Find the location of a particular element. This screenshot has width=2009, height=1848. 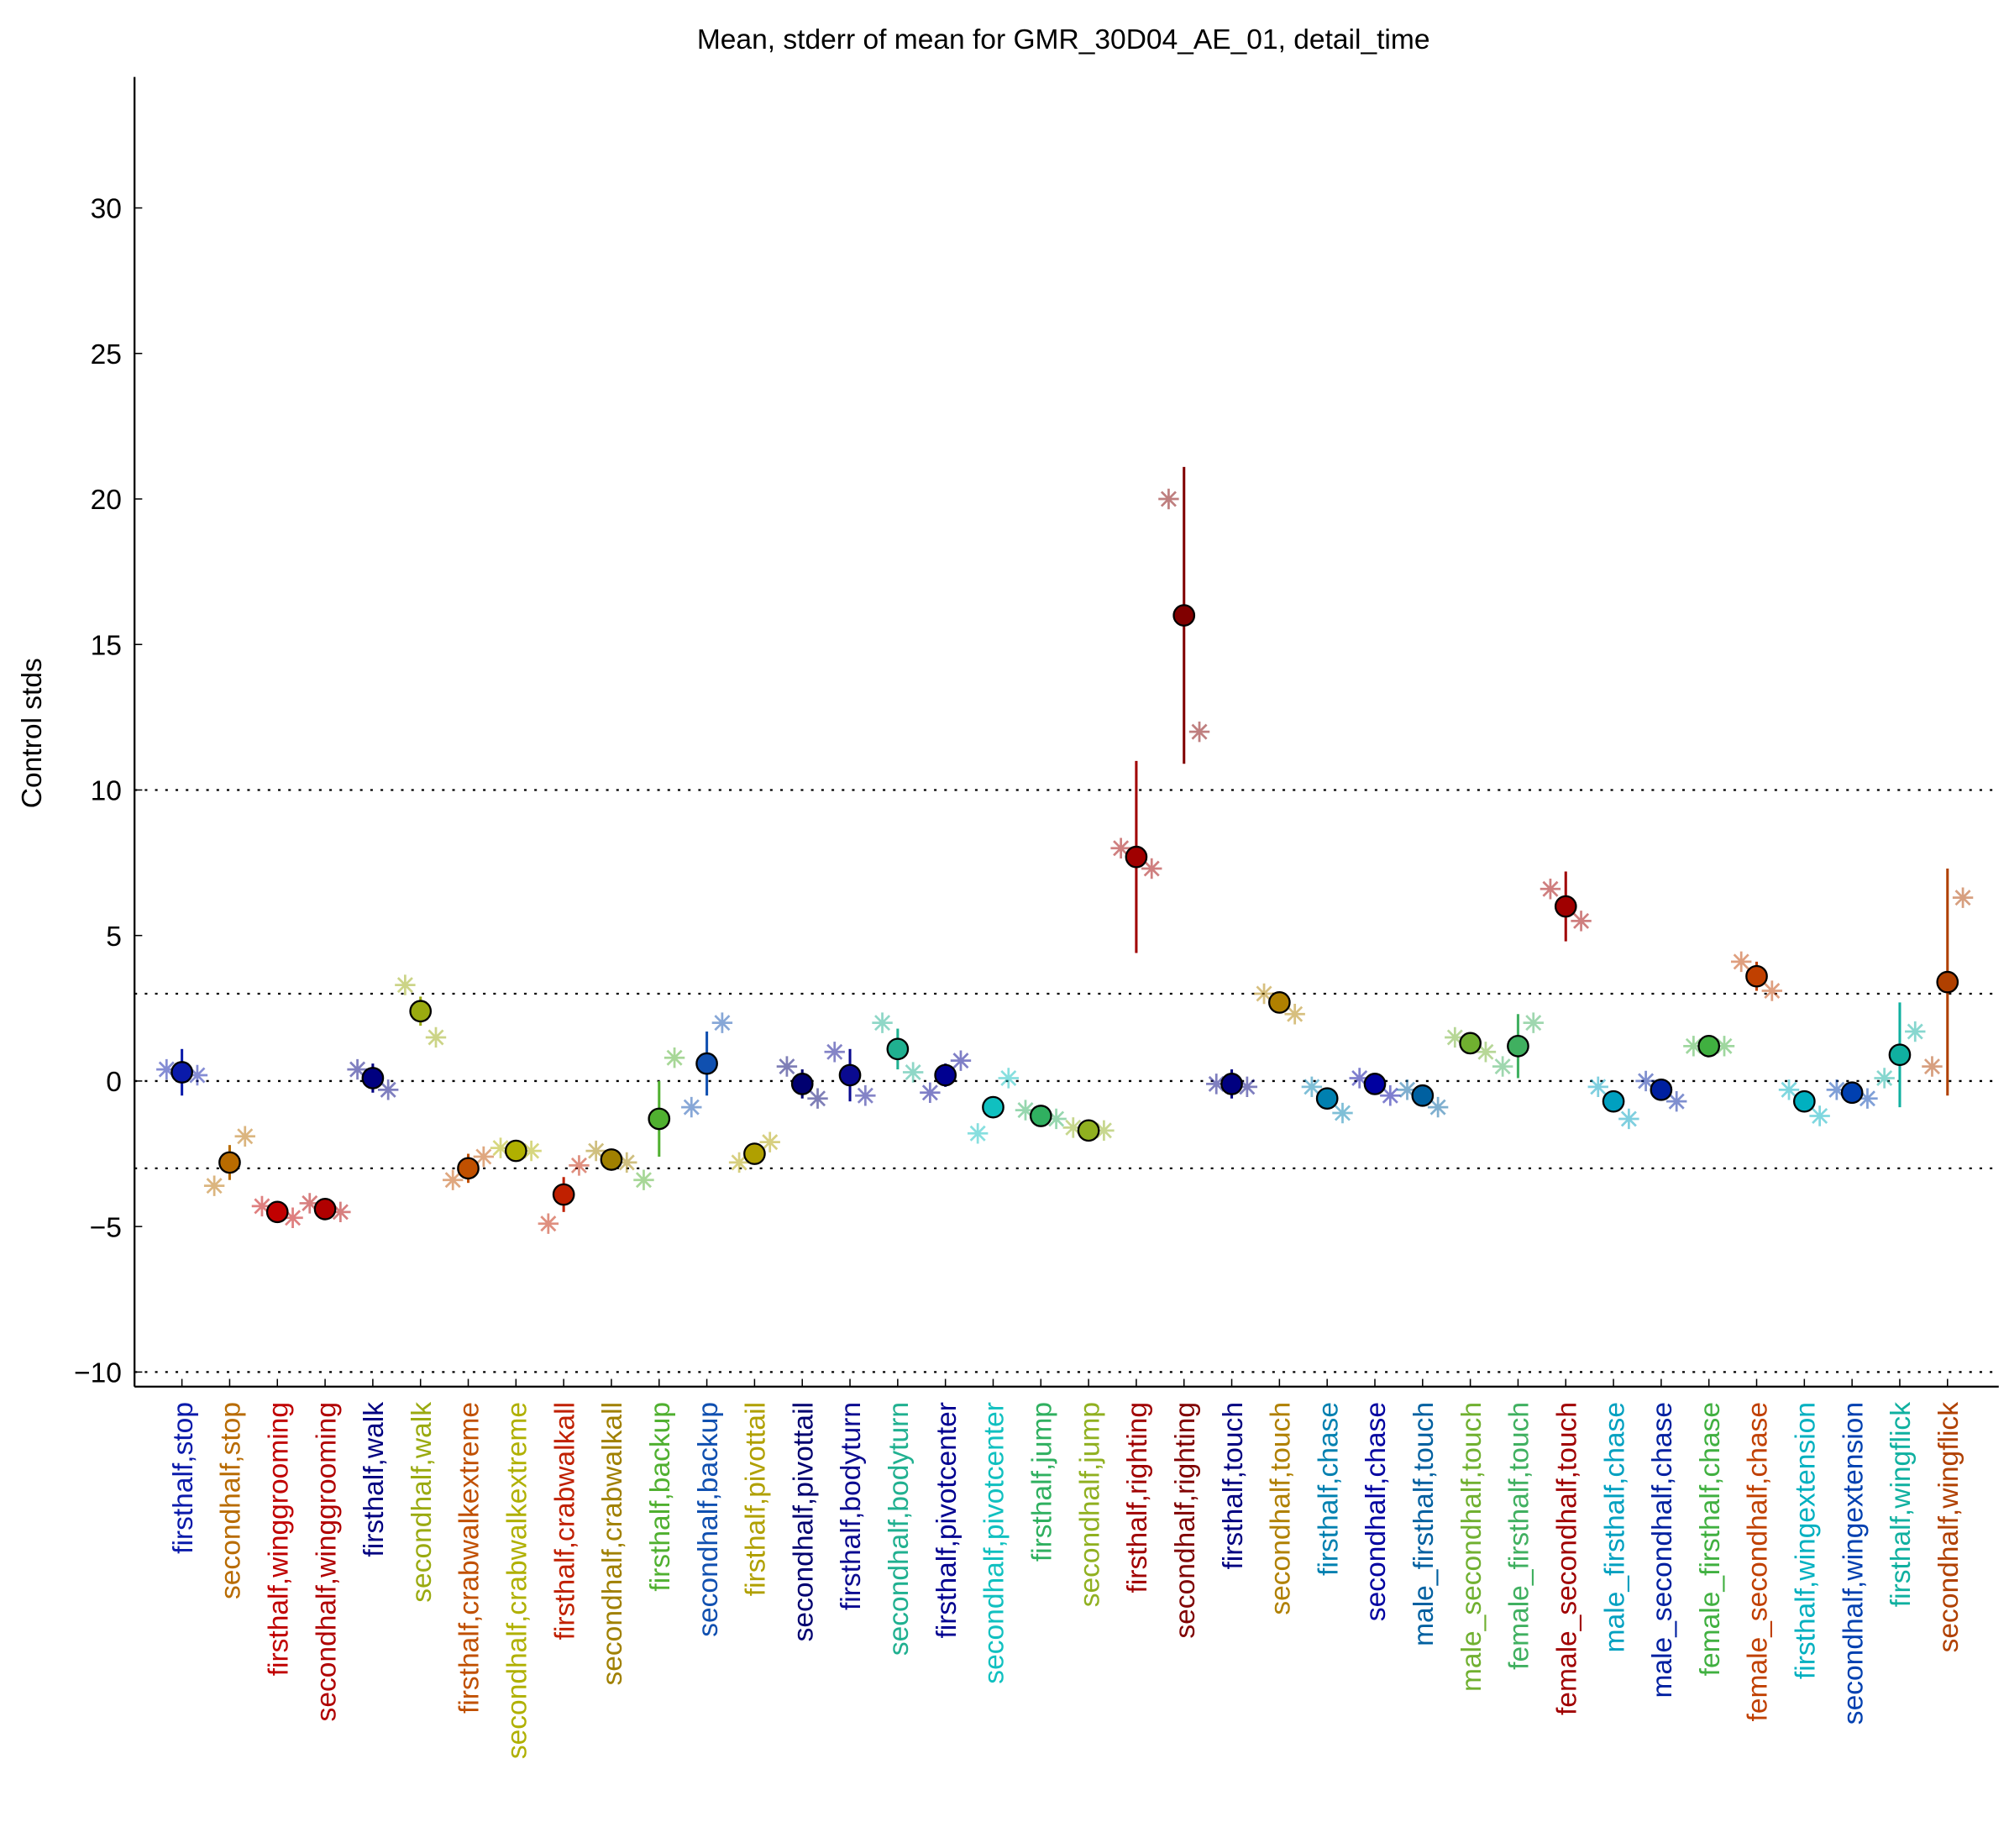

x-tick-label: female_secondhalf,touch is located at coordinates (1566, 1558).